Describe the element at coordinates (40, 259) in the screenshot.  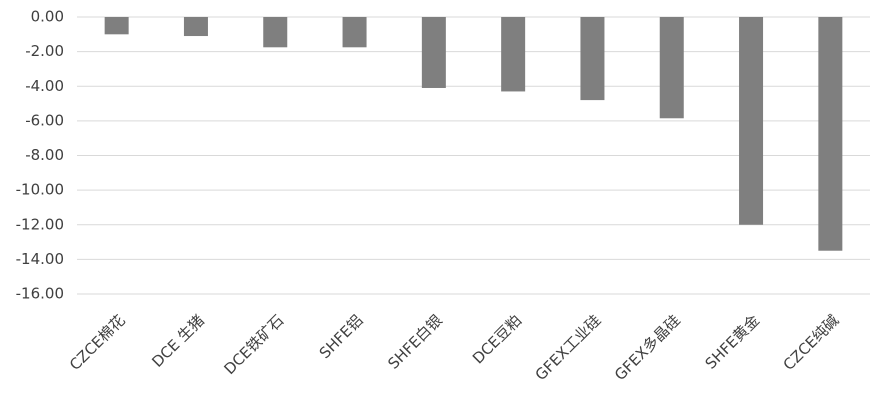
I see `y-tick-label: -14.00` at that location.